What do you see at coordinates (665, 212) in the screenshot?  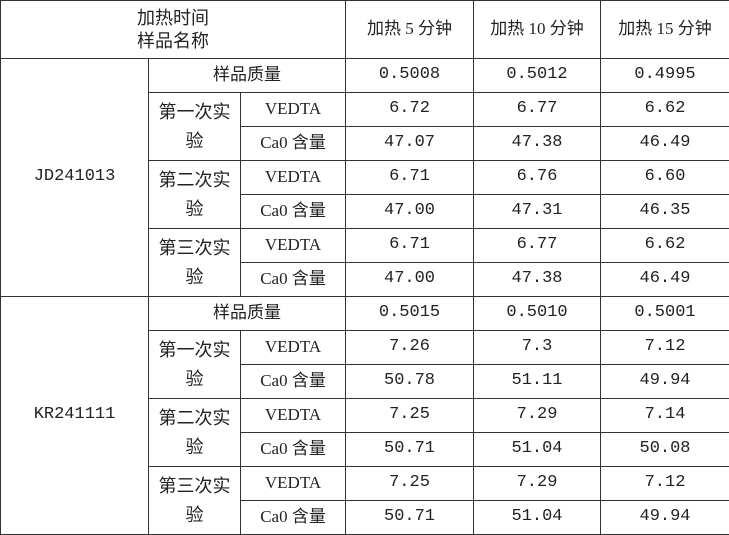 I see `cell-value: 46.35` at bounding box center [665, 212].